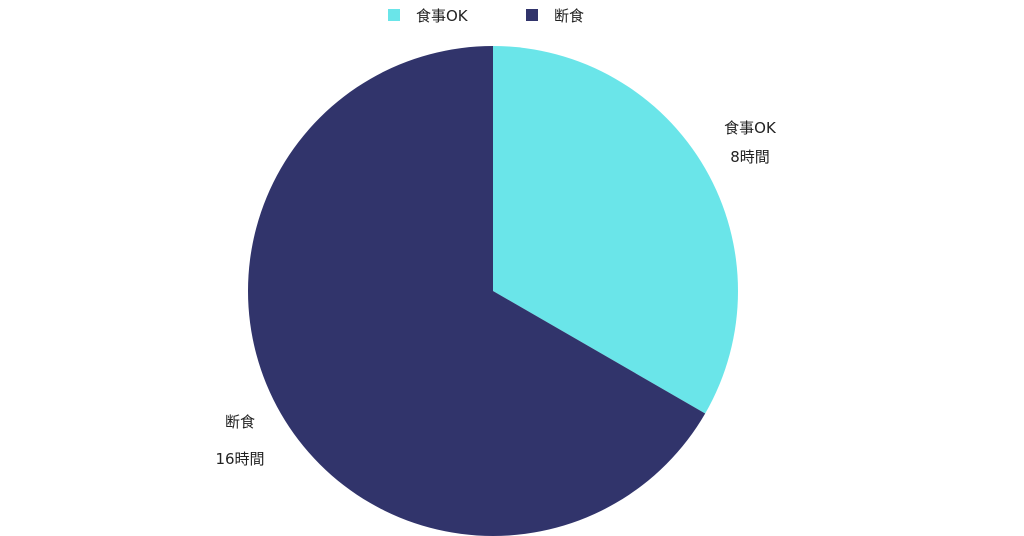 The height and width of the screenshot is (536, 1024). I want to click on legend-label: 食事OK, so click(442, 16).